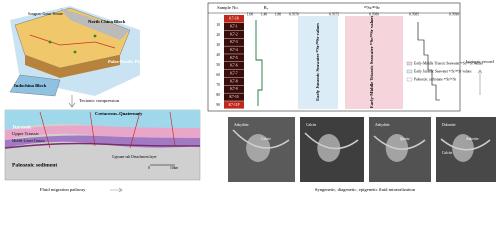 The image size is (500, 240). Describe the element at coordinates (25, 133) in the screenshot. I see `section-label: Upper Triassic` at that location.